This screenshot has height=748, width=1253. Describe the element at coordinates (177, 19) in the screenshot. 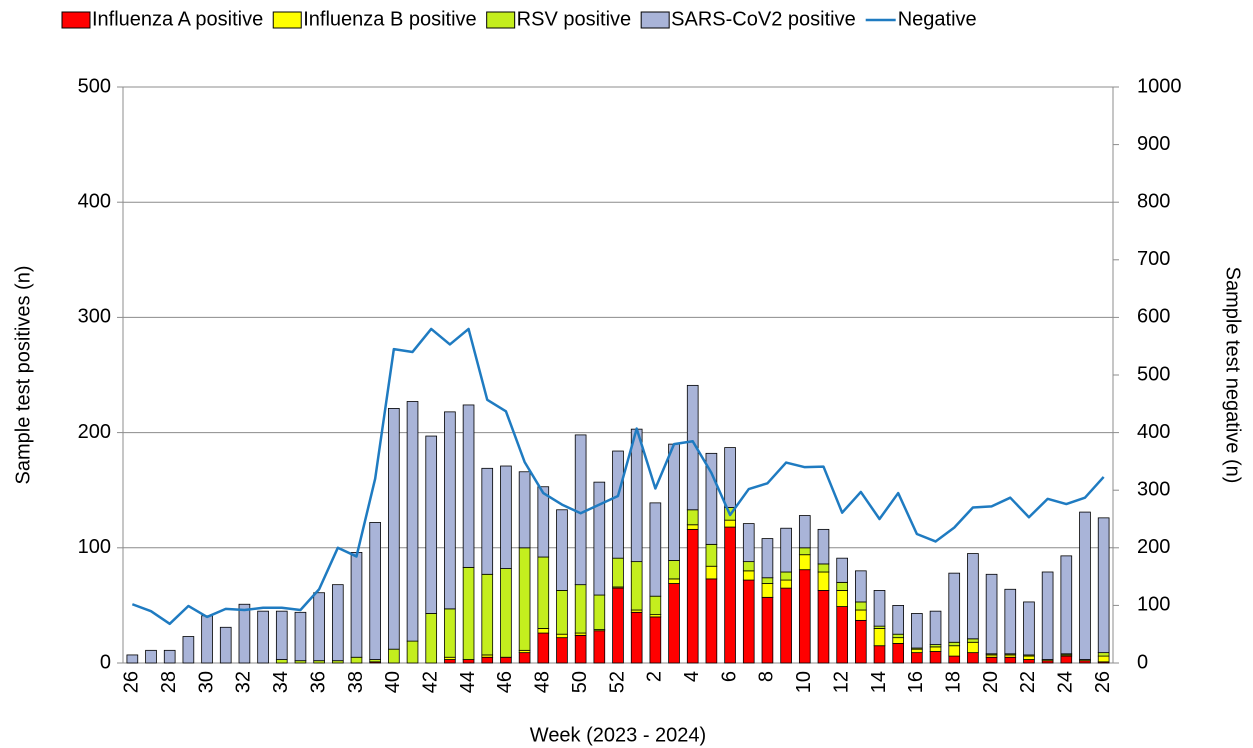

I see `legend-label: Influenza A positive` at that location.